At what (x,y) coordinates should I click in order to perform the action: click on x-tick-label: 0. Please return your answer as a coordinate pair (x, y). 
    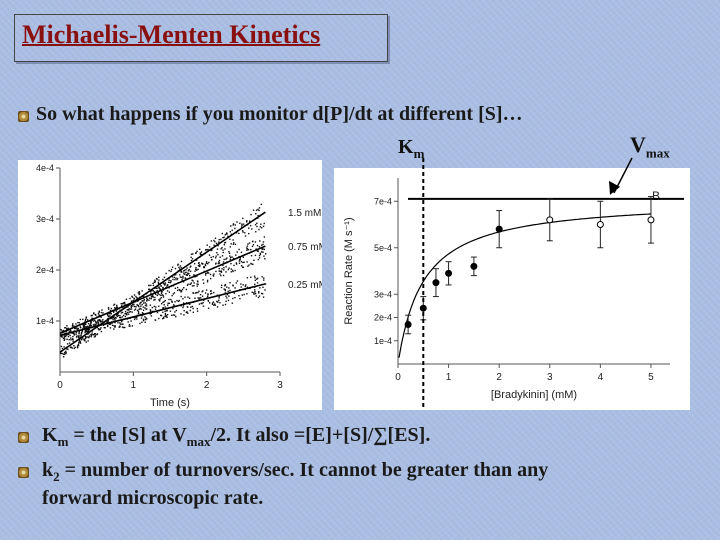
    Looking at the image, I should click on (60, 385).